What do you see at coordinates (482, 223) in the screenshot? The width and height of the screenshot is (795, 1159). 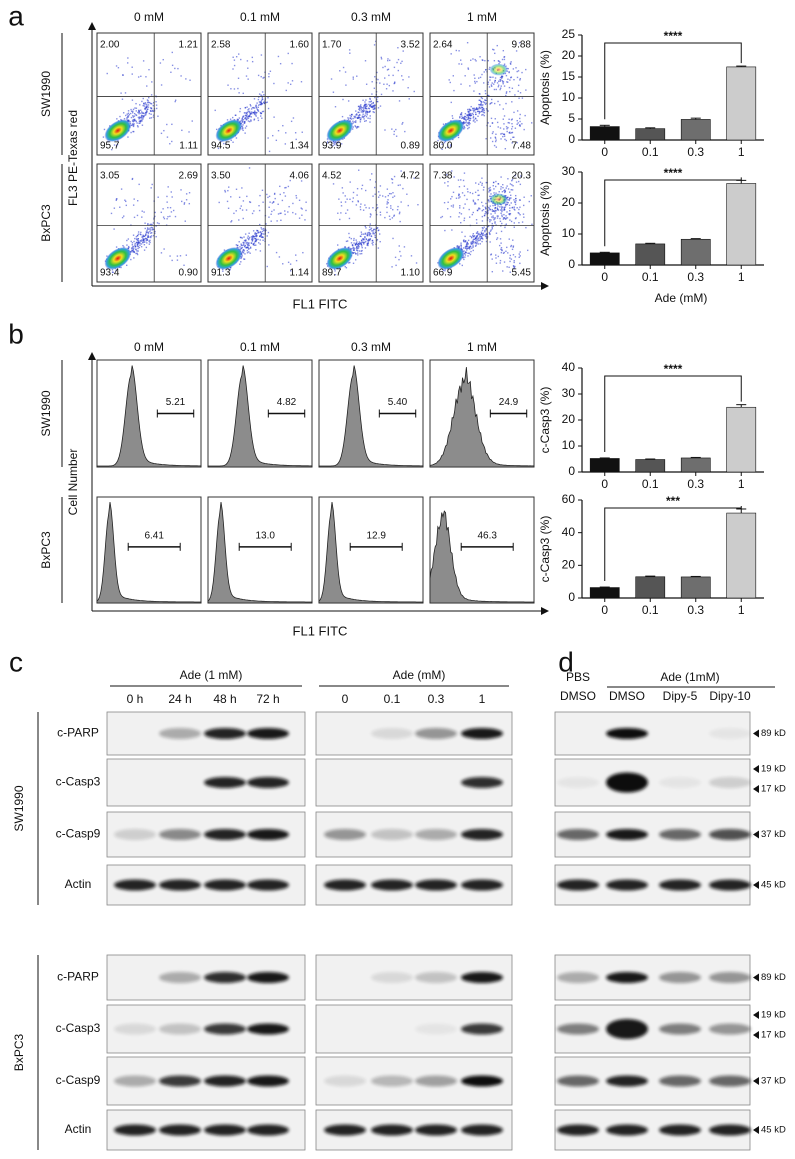 I see `dot-plot` at bounding box center [482, 223].